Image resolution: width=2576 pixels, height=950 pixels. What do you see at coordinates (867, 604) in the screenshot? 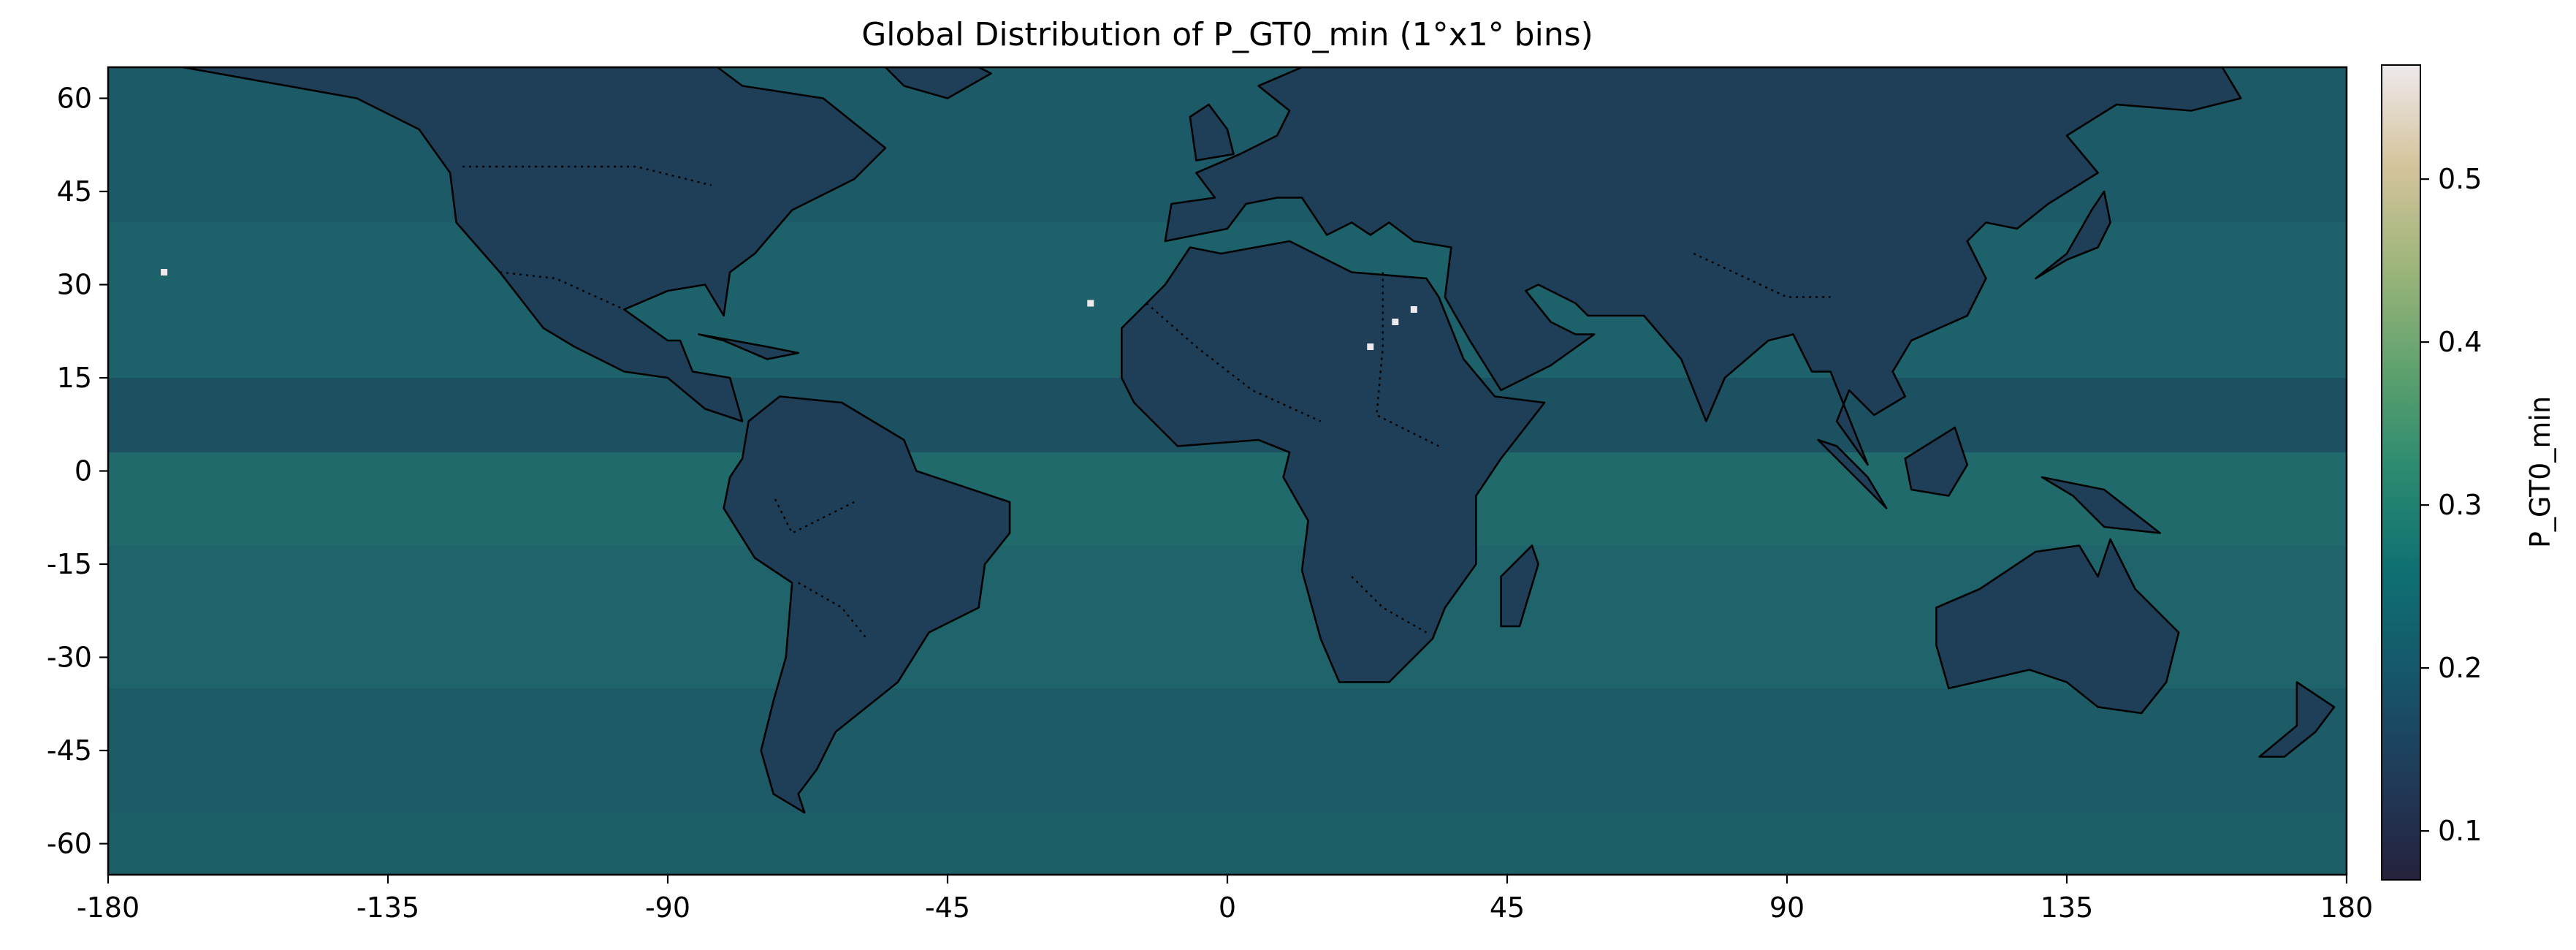
I see `landmass-south-america` at bounding box center [867, 604].